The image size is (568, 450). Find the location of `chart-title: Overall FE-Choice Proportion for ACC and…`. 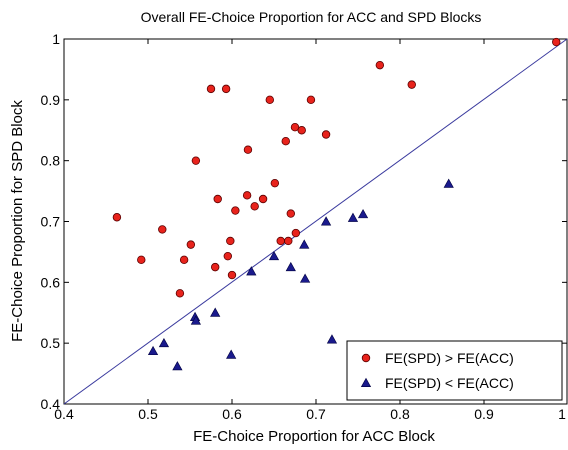

chart-title: Overall FE-Choice Proportion for ACC and… is located at coordinates (311, 17).